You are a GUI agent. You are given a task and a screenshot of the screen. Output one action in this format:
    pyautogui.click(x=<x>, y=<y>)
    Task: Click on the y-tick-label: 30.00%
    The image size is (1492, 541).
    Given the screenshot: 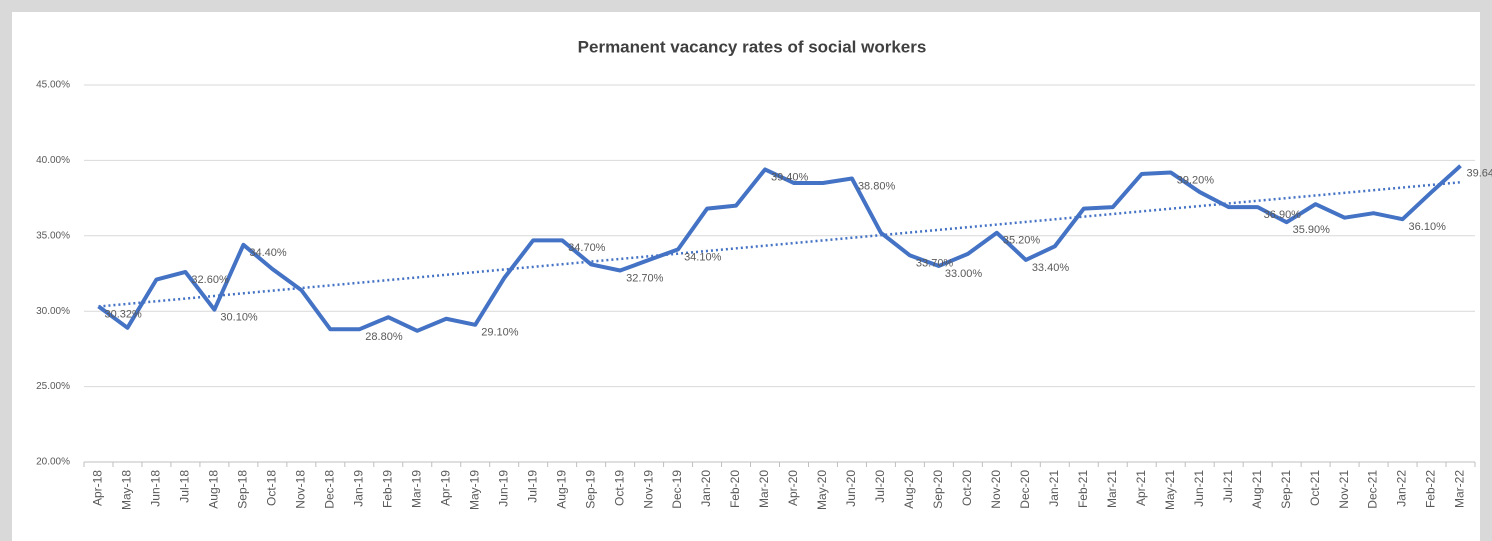 What is the action you would take?
    pyautogui.click(x=53, y=311)
    